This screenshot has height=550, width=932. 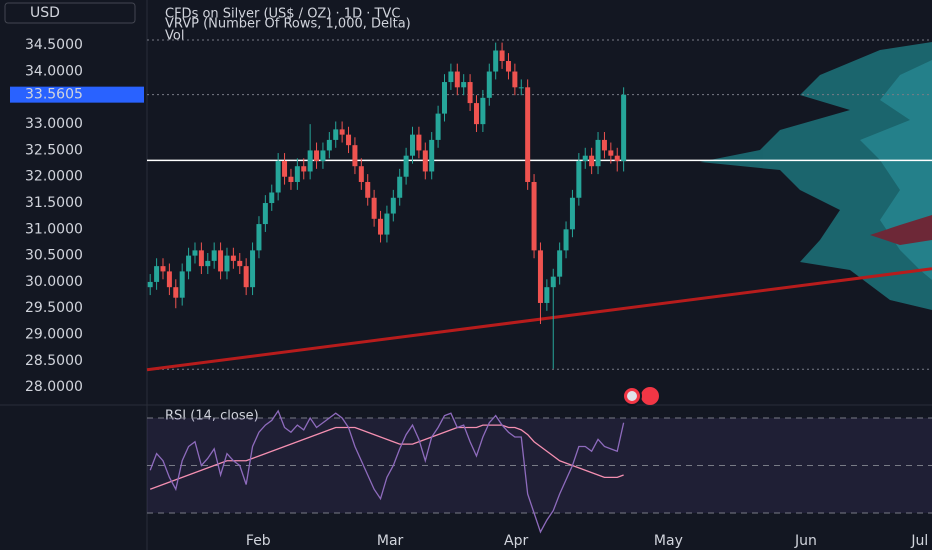 I want to click on last-price-tag, so click(x=77, y=94).